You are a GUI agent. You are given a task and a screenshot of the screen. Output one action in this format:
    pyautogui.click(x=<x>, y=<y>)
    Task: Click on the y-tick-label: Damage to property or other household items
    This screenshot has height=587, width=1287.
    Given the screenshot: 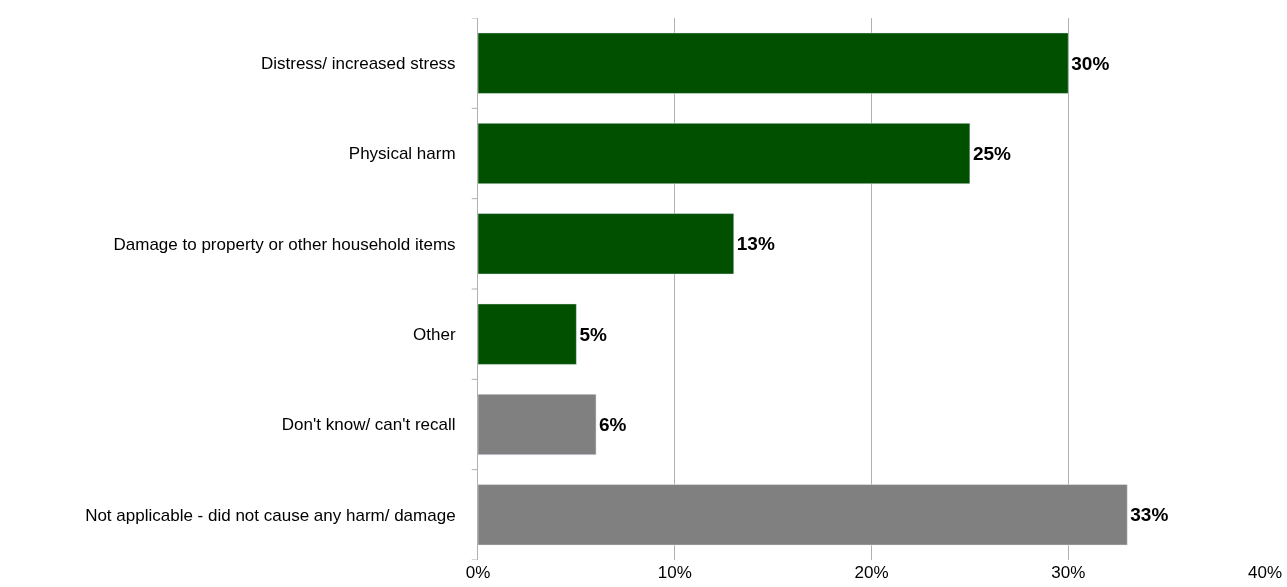 What is the action you would take?
    pyautogui.click(x=284, y=244)
    